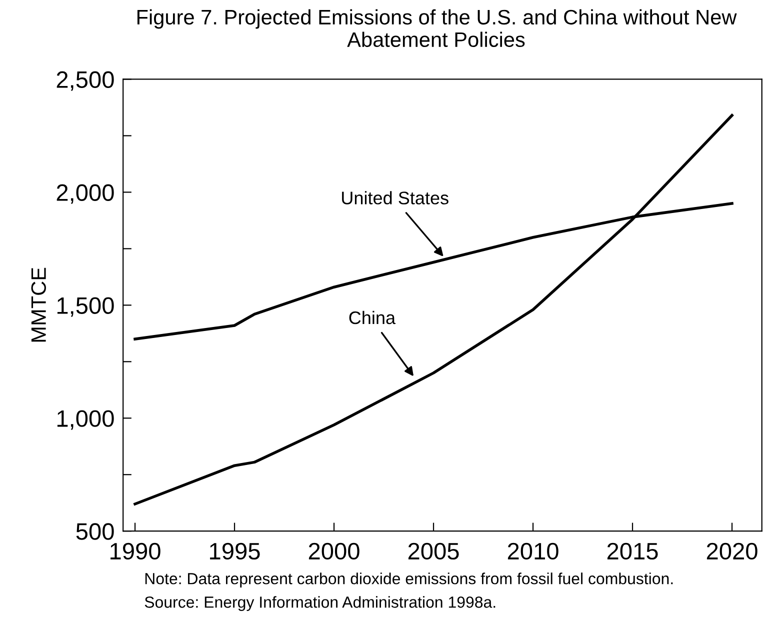  Describe the element at coordinates (135, 551) in the screenshot. I see `x-tick-label: 1990` at that location.